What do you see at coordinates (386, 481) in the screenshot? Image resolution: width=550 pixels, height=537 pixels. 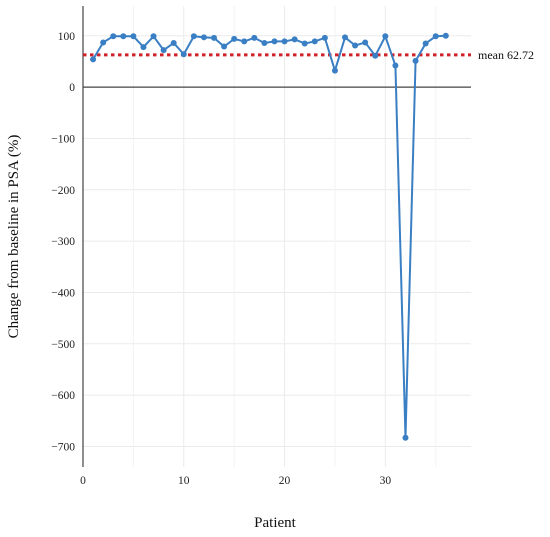 I see `x-tick-label: 30` at bounding box center [386, 481].